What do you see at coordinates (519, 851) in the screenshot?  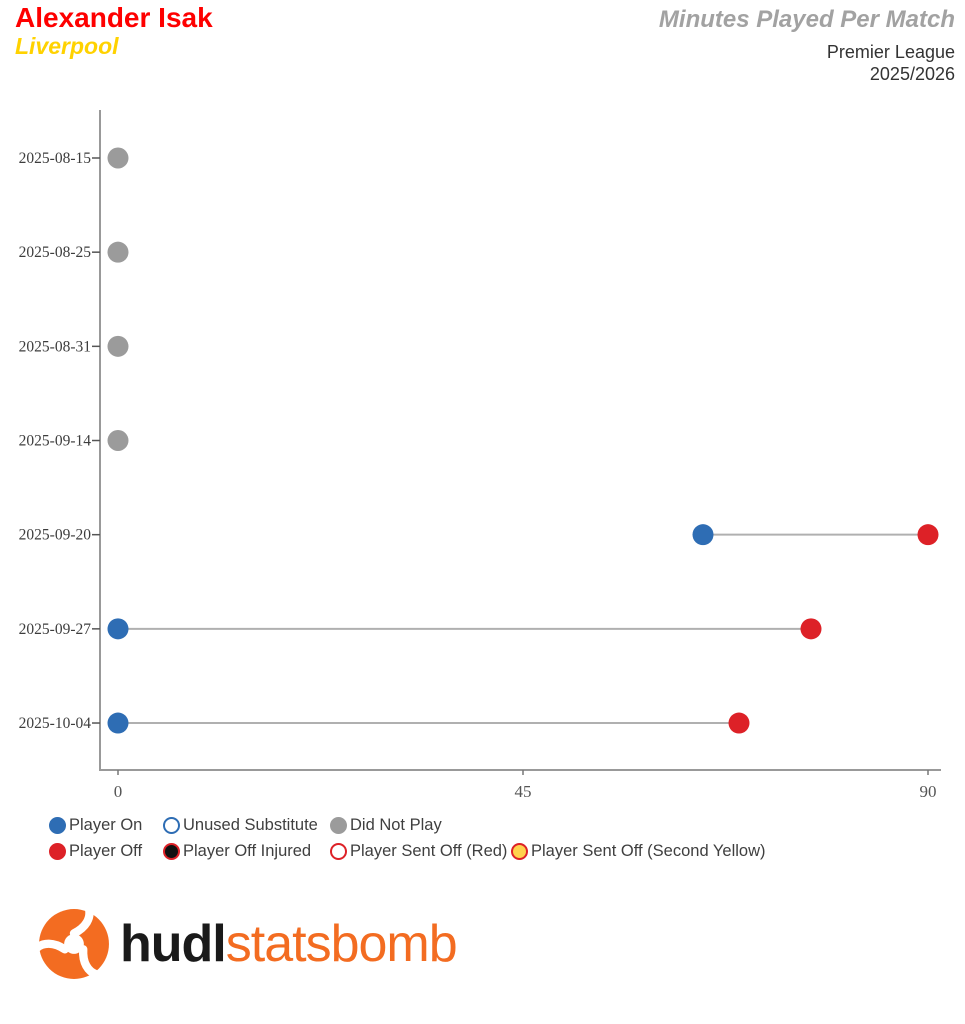 I see `player-sent-off-second-yellow-marker` at bounding box center [519, 851].